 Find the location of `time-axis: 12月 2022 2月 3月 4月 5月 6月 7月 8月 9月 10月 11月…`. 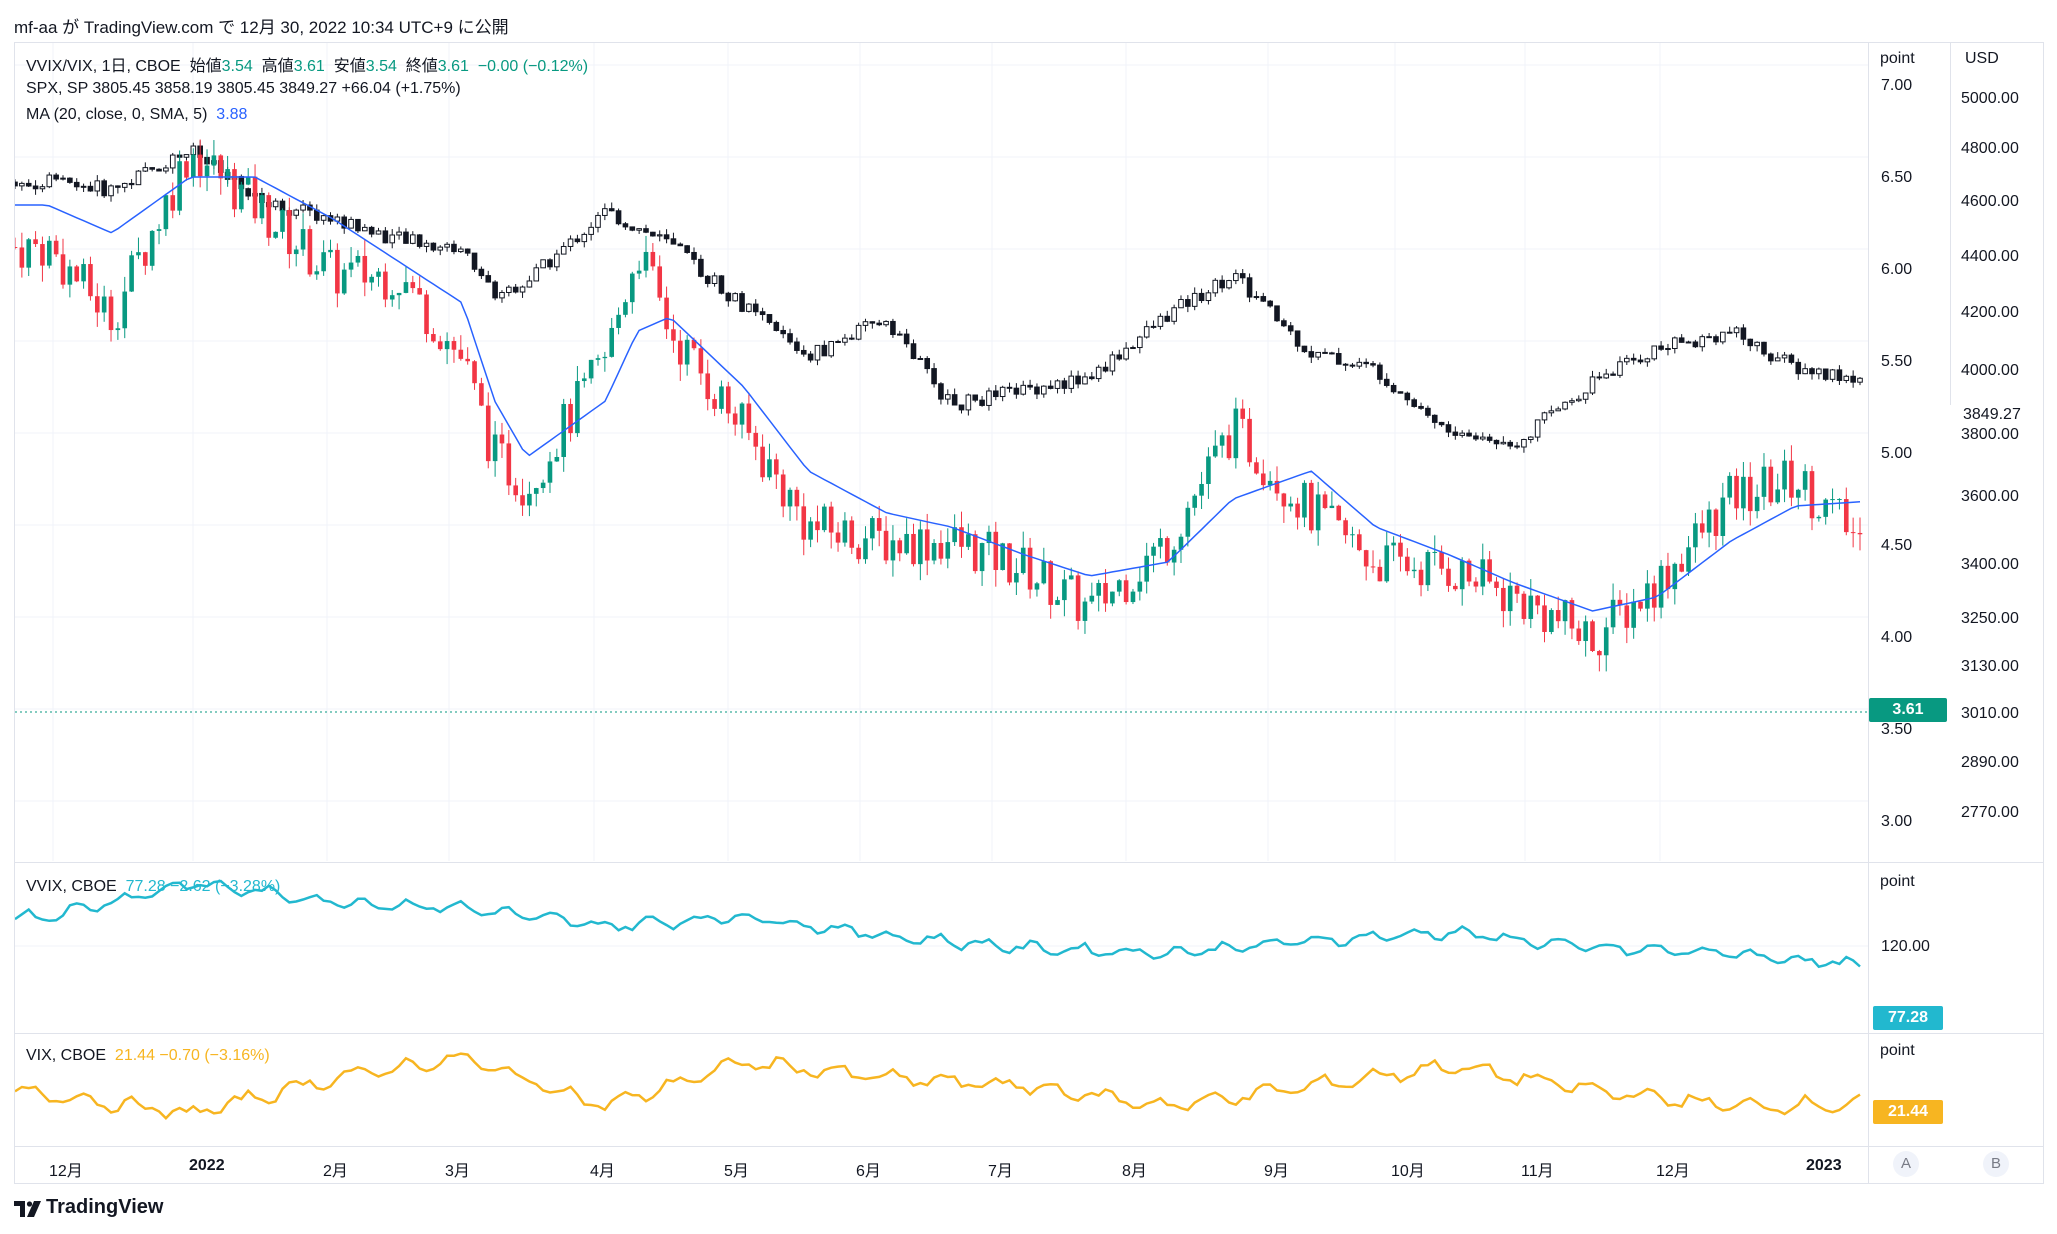

time-axis: 12月 2022 2月 3月 4月 5月 6月 7月 8月 9月 10月 11月… is located at coordinates (941, 1165).